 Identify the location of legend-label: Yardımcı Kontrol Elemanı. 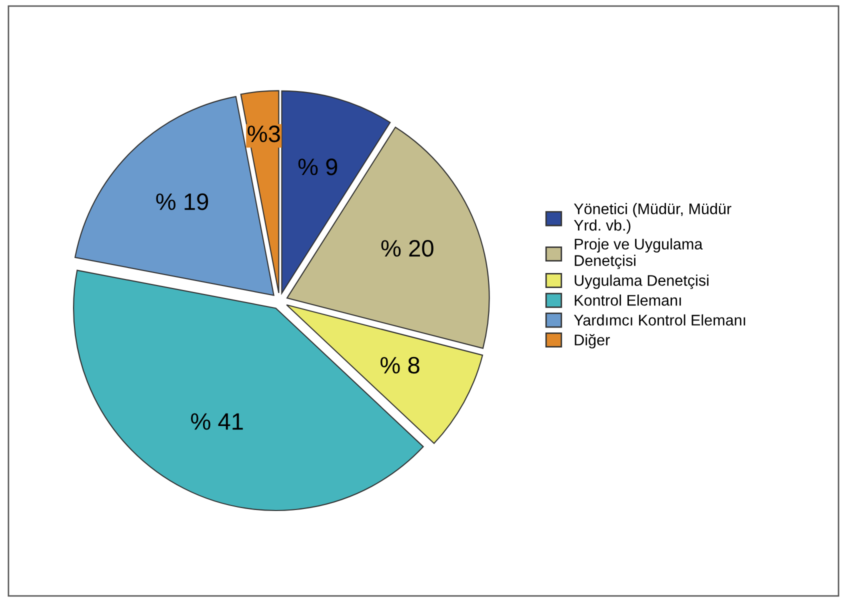
(660, 320).